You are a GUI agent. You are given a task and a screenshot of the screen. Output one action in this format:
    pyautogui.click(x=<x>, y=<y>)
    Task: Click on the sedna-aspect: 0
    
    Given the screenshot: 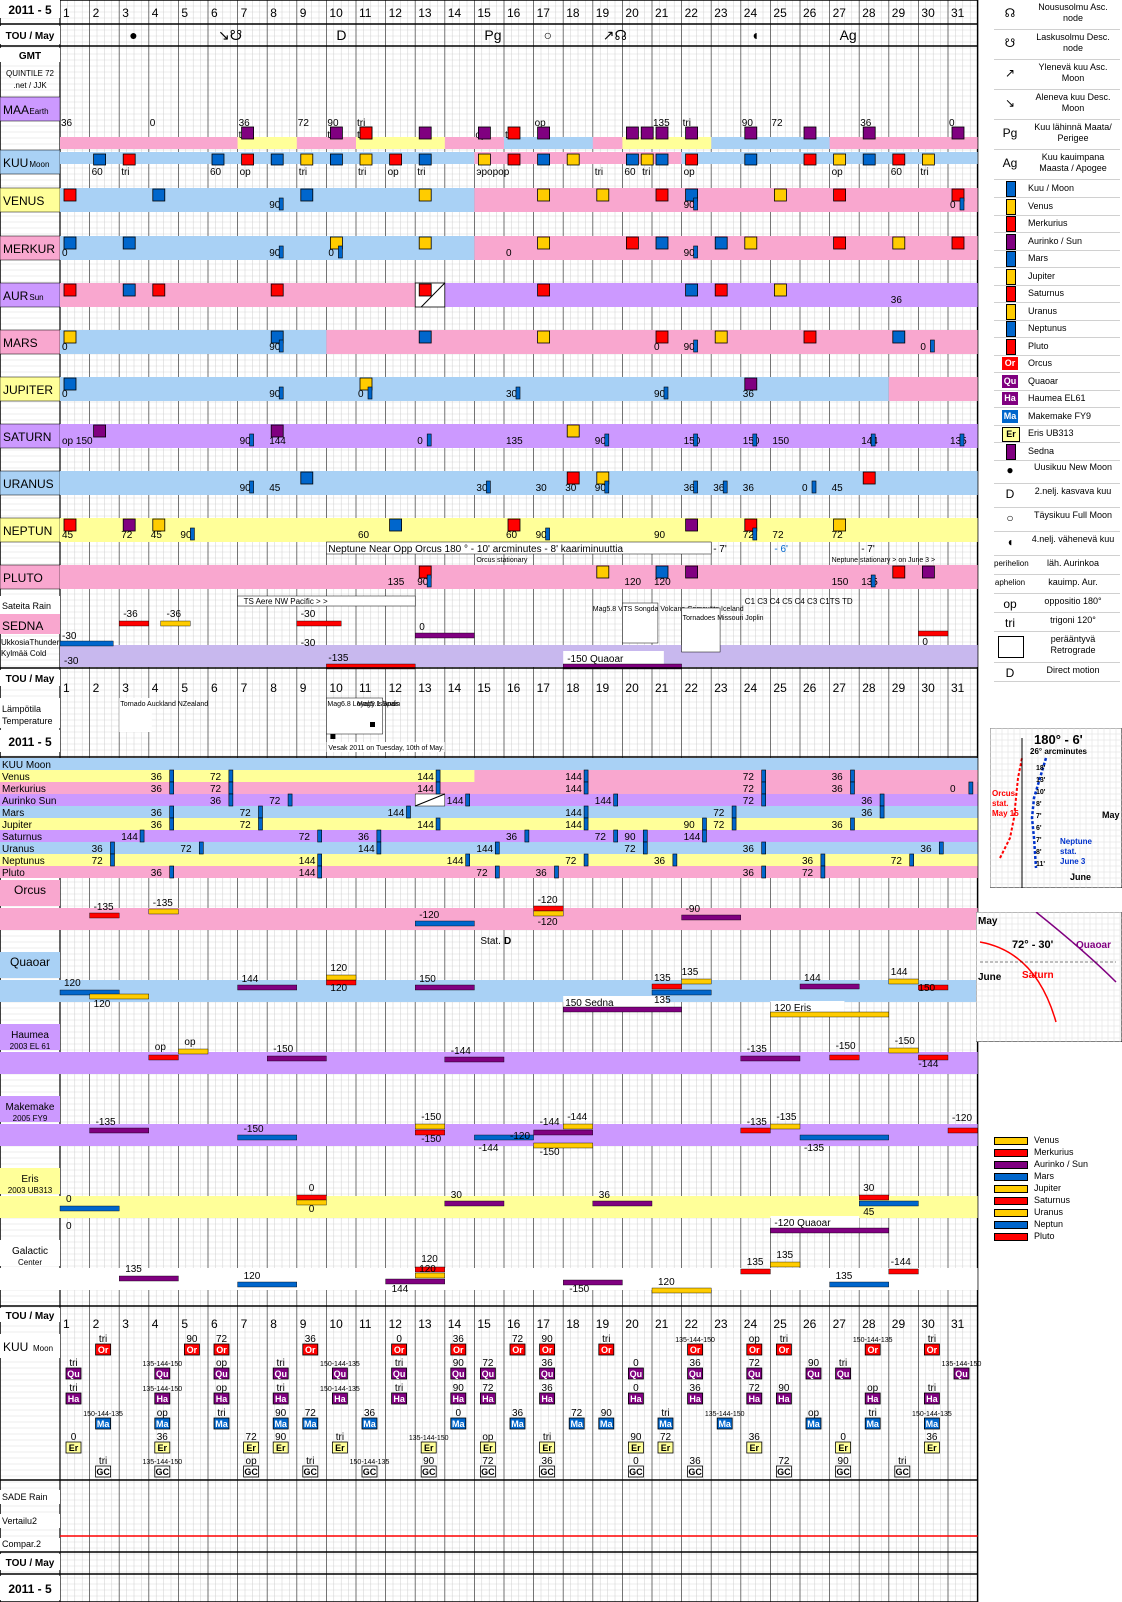 What is the action you would take?
    pyautogui.click(x=925, y=642)
    